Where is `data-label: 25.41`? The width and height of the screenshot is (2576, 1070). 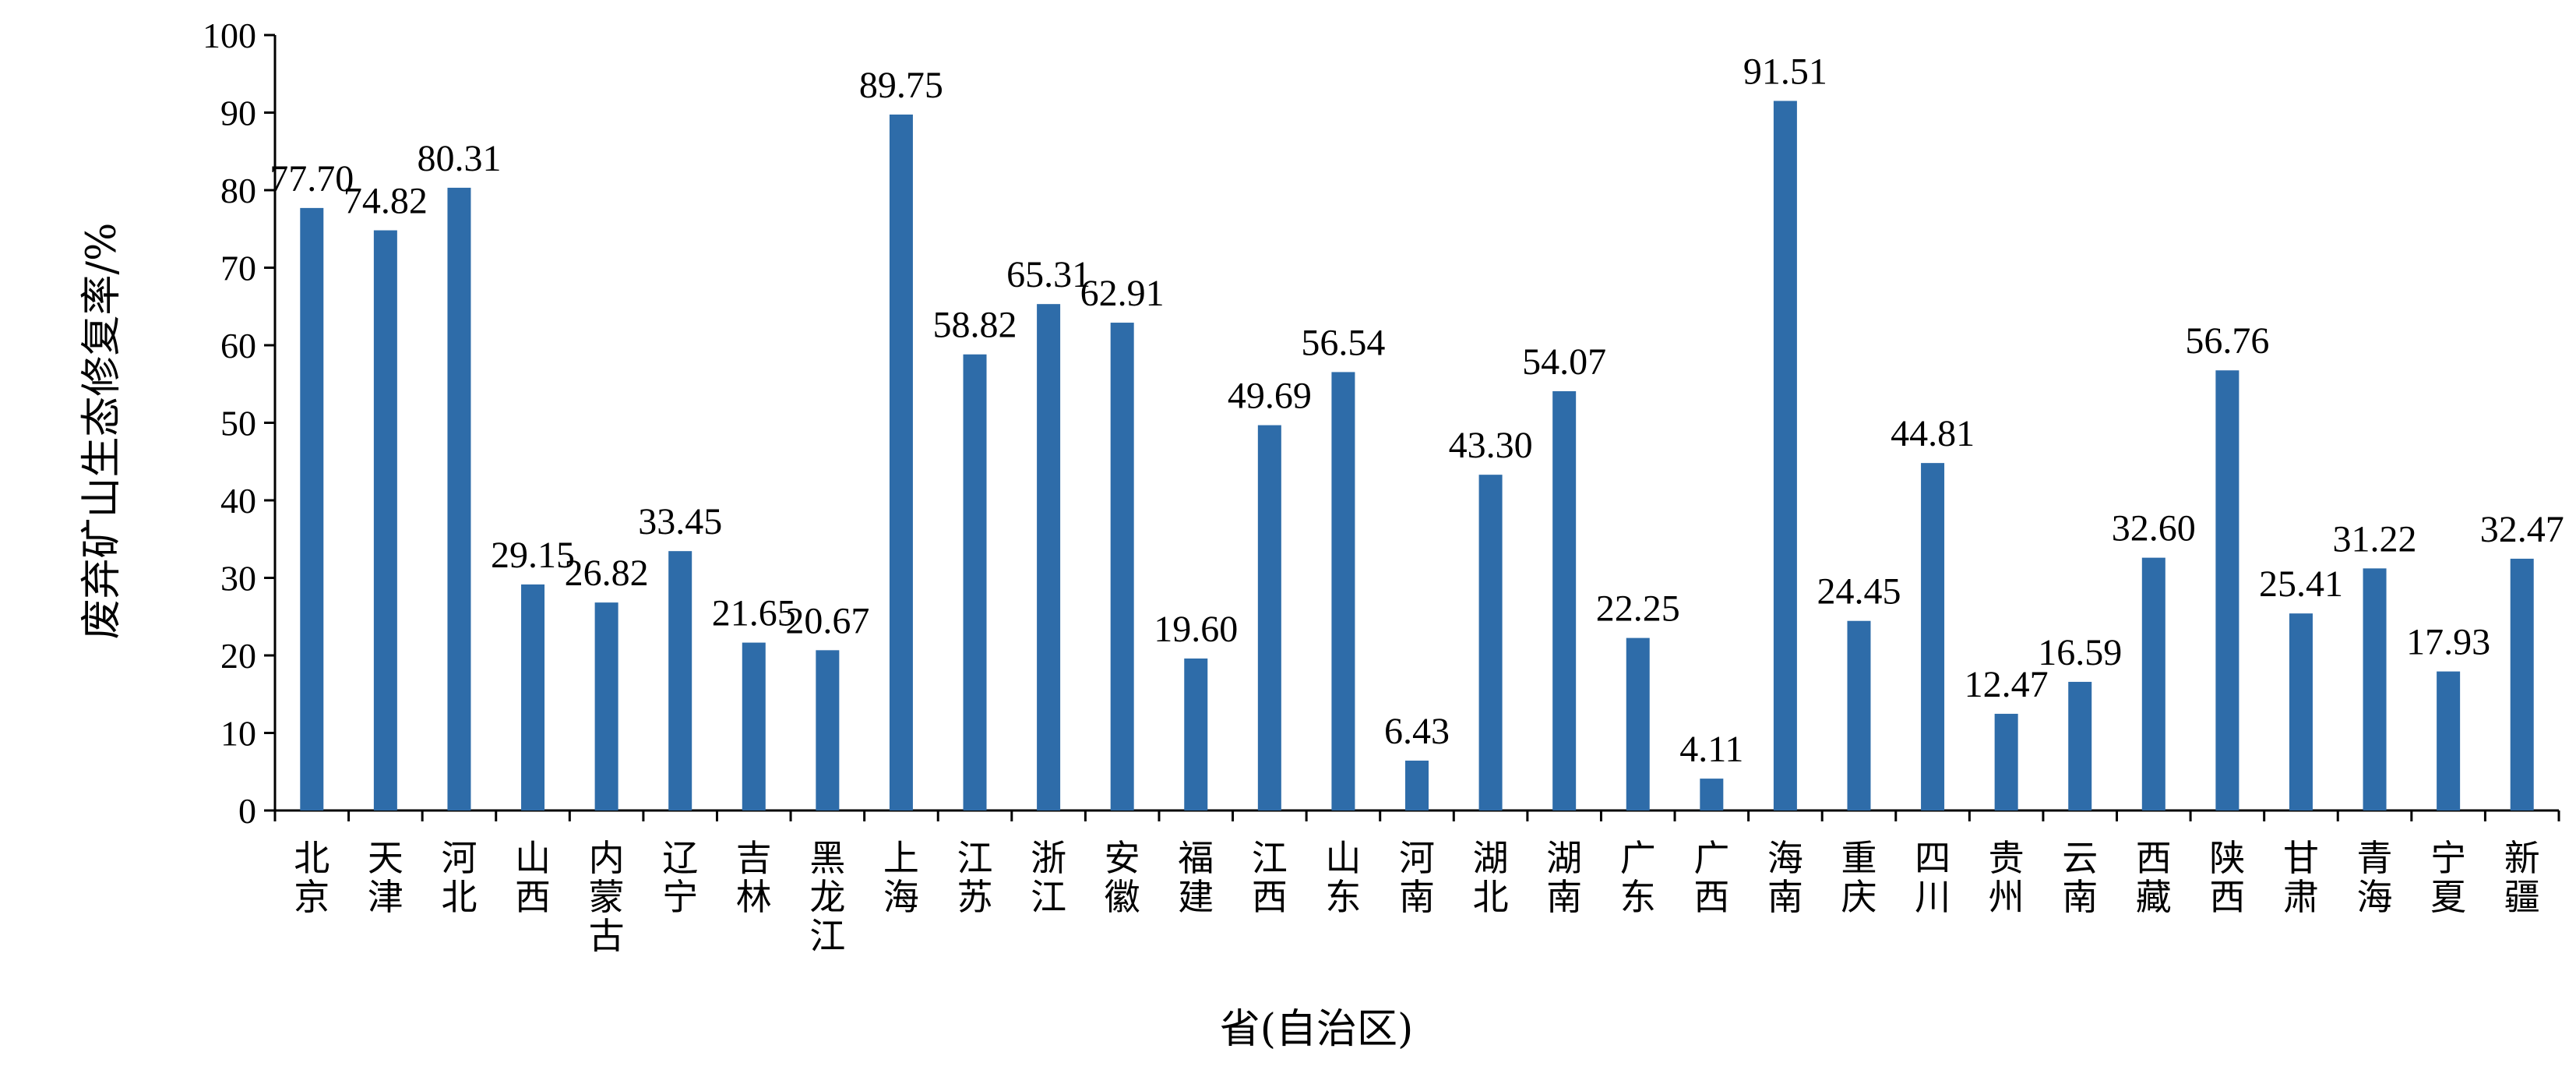
data-label: 25.41 is located at coordinates (2301, 584).